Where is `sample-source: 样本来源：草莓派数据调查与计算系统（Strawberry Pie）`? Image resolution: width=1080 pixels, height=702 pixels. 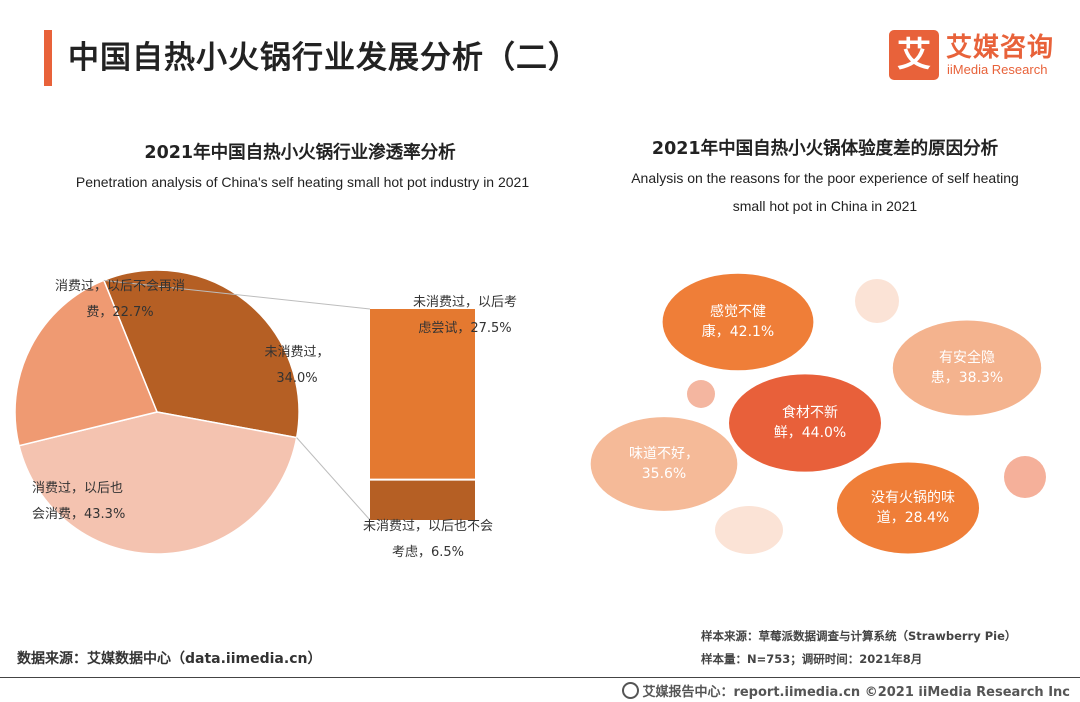 sample-source: 样本来源：草莓派数据调查与计算系统（Strawberry Pie） is located at coordinates (859, 636).